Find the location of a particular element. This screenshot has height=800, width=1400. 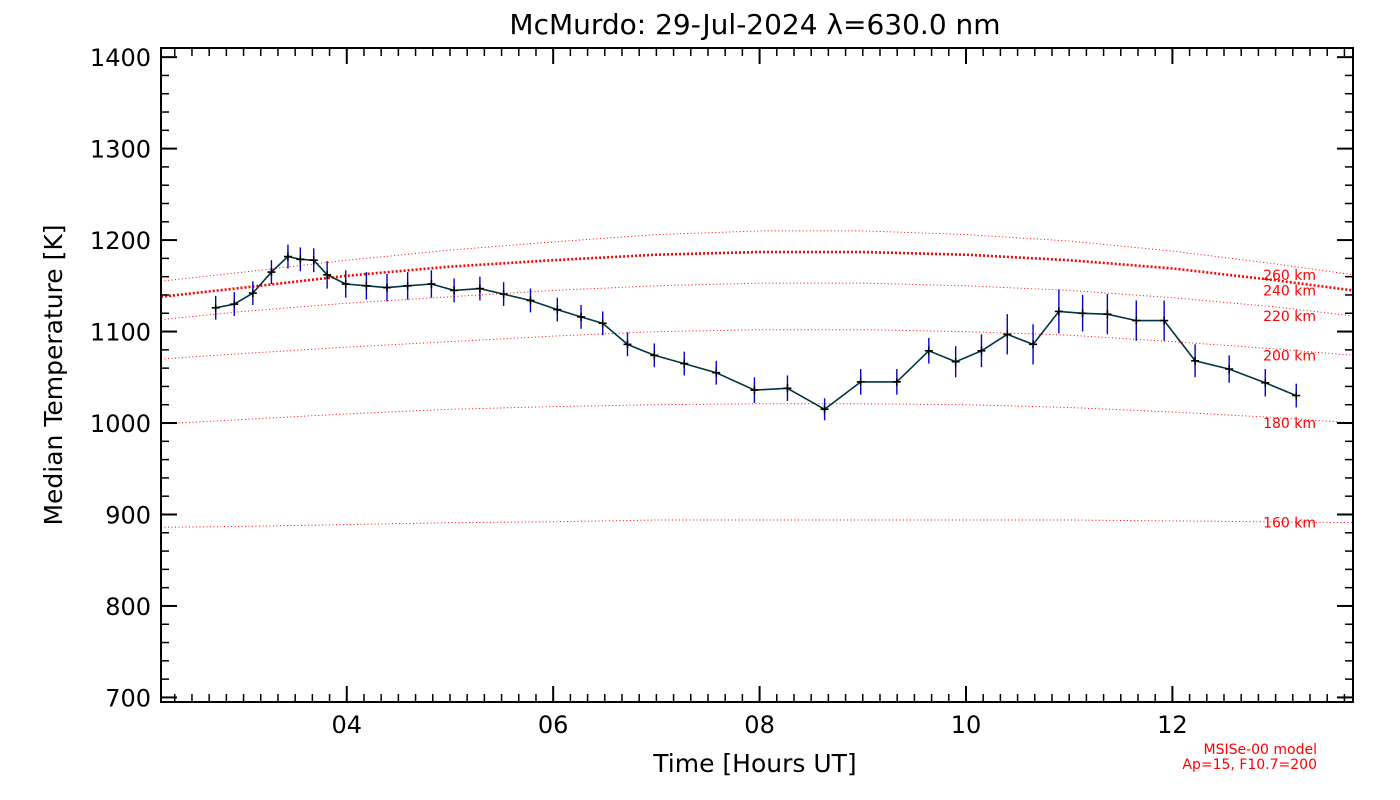

model-note-line1: MSISe-00 model is located at coordinates (1260, 750).